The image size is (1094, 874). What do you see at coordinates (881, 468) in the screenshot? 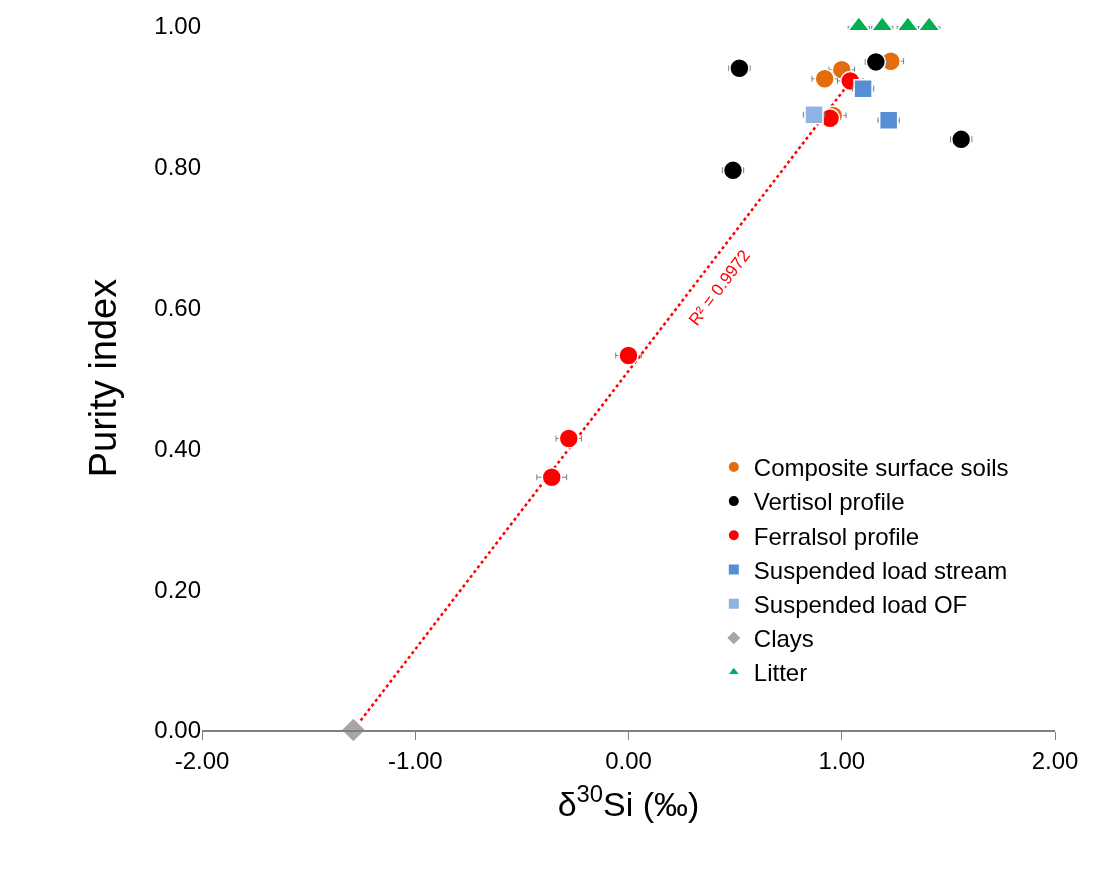
I see `legend-label: Composite surface soils` at bounding box center [881, 468].